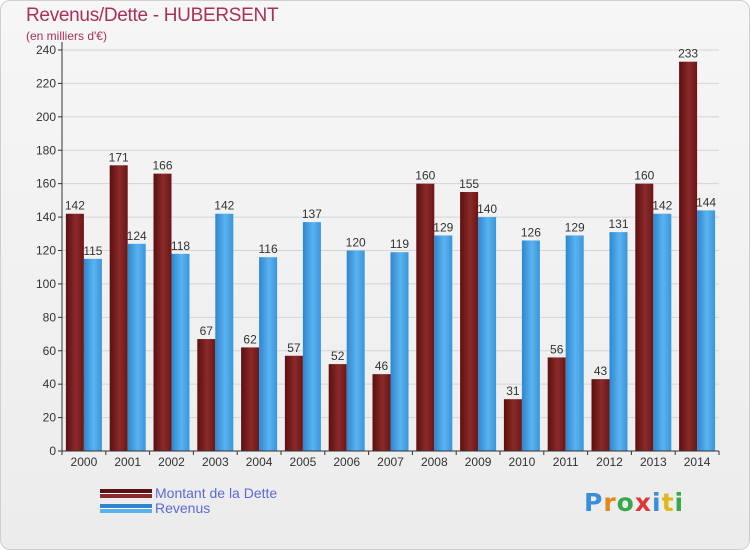 The image size is (750, 550). What do you see at coordinates (688, 54) in the screenshot?
I see `data-label-debt: 233` at bounding box center [688, 54].